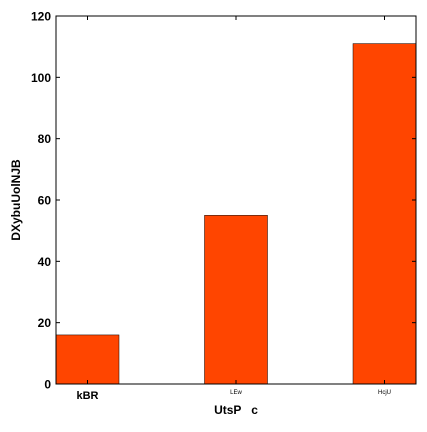  What do you see at coordinates (87, 359) in the screenshot?
I see `bar-kBR` at bounding box center [87, 359].